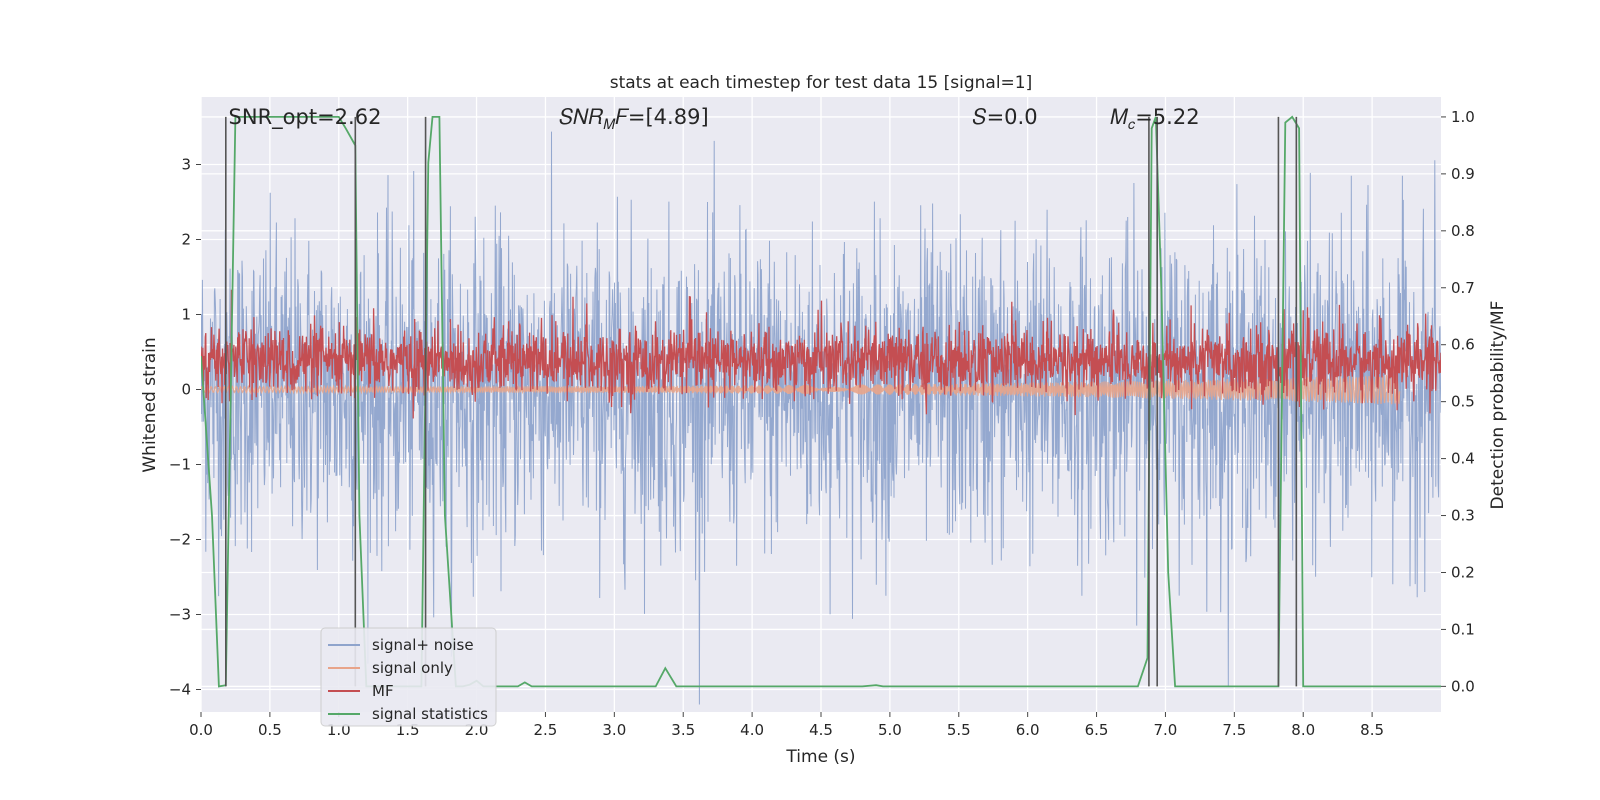 The height and width of the screenshot is (800, 1600). I want to click on x-tick-label: 0.0, so click(201, 730).